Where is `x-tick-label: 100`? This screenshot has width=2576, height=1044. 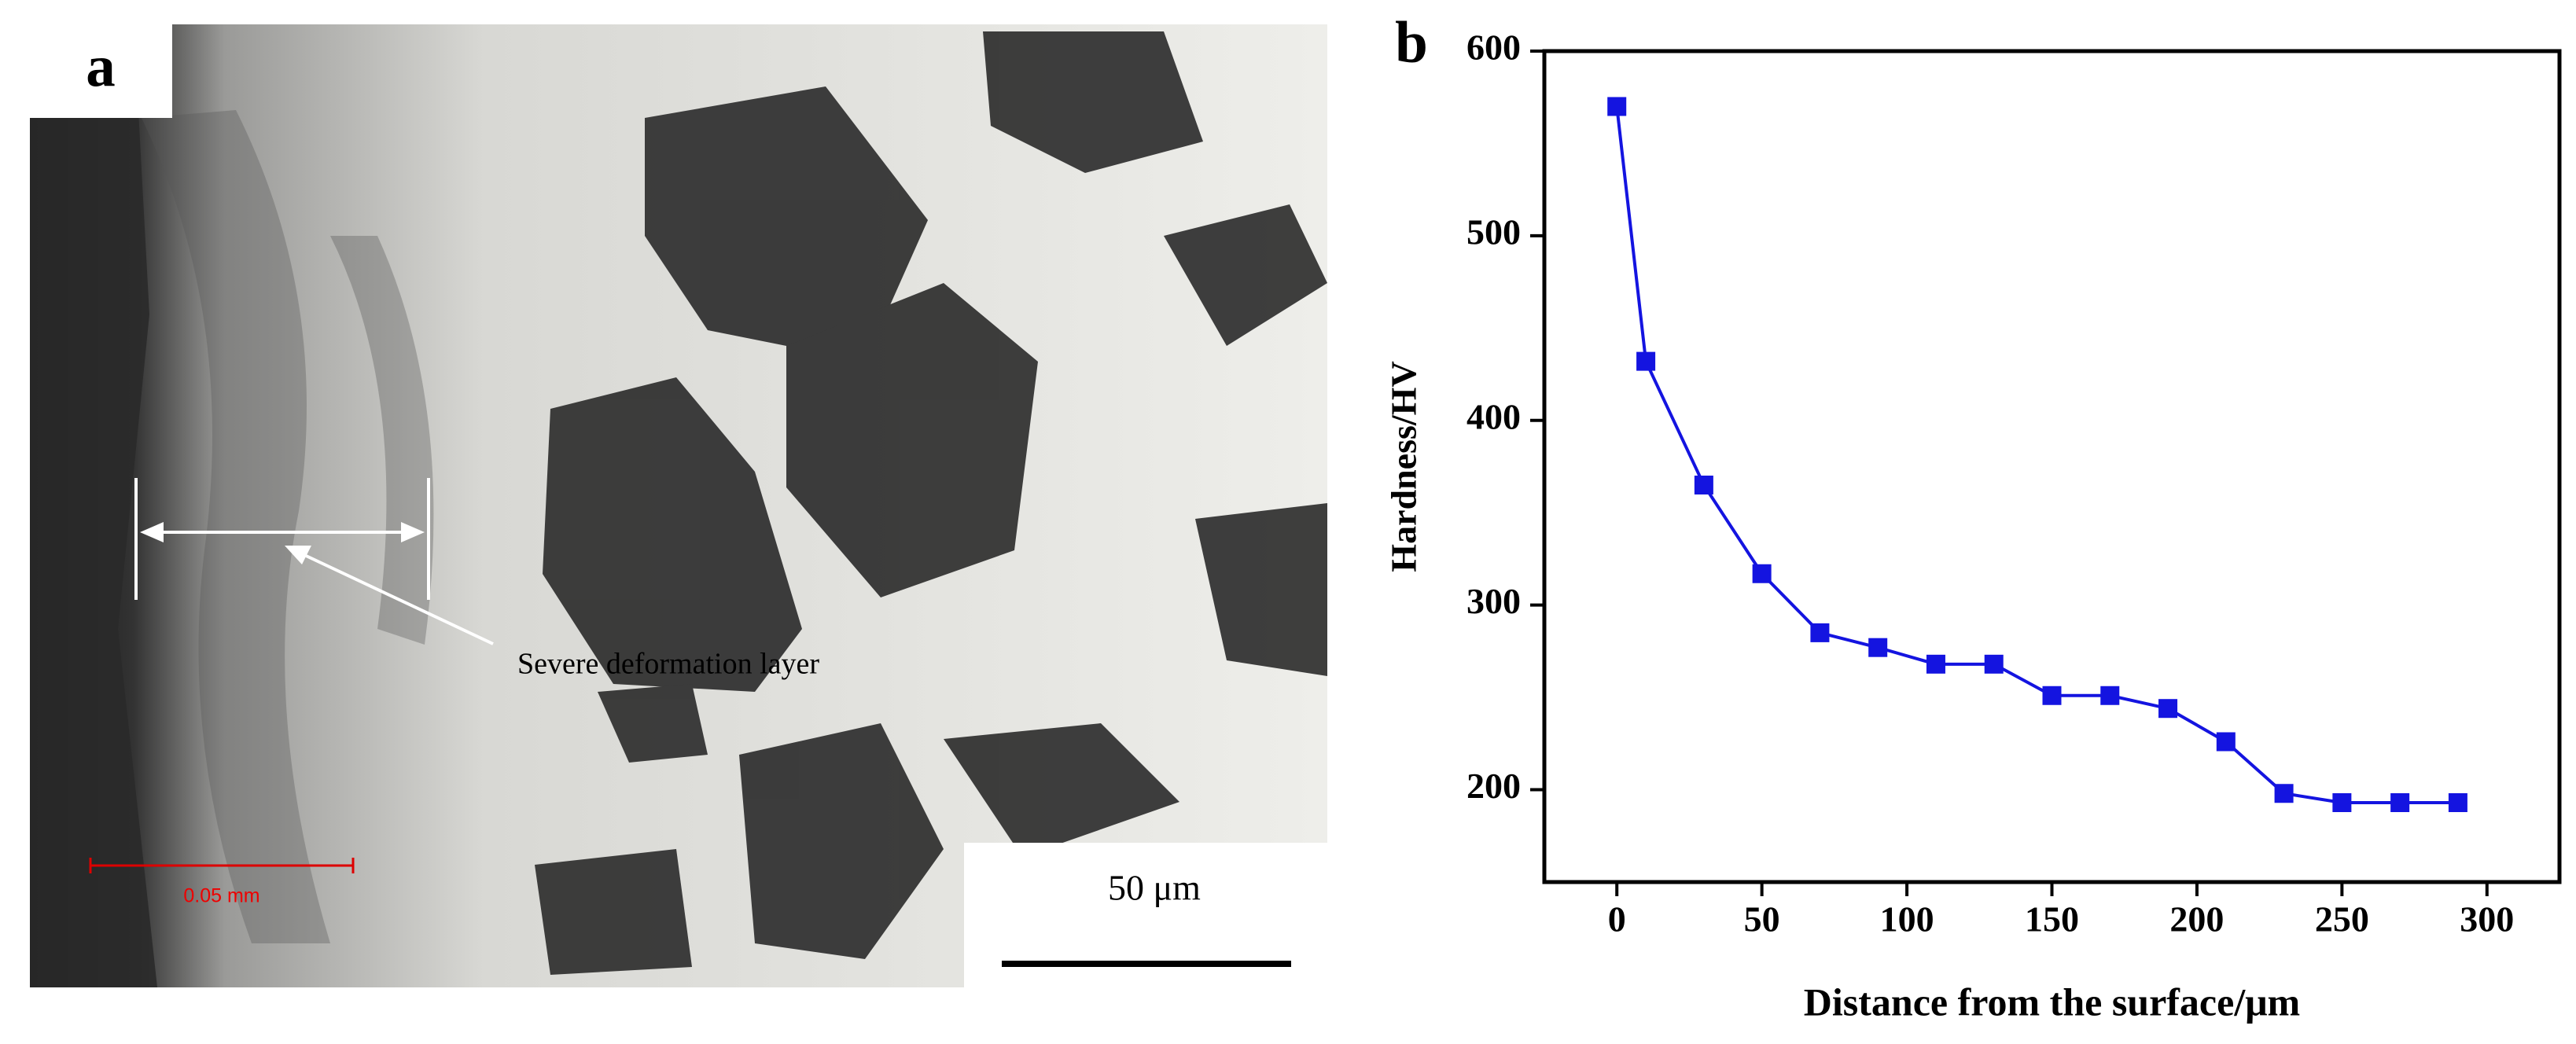 x-tick-label: 100 is located at coordinates (1907, 919).